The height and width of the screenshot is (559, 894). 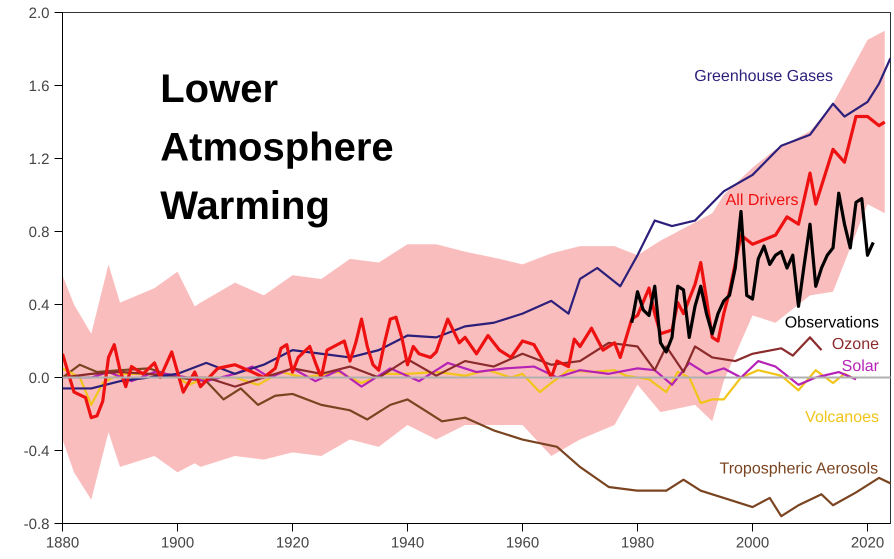 I want to click on text: Lower Atmosphere Warming, so click(x=277, y=147).